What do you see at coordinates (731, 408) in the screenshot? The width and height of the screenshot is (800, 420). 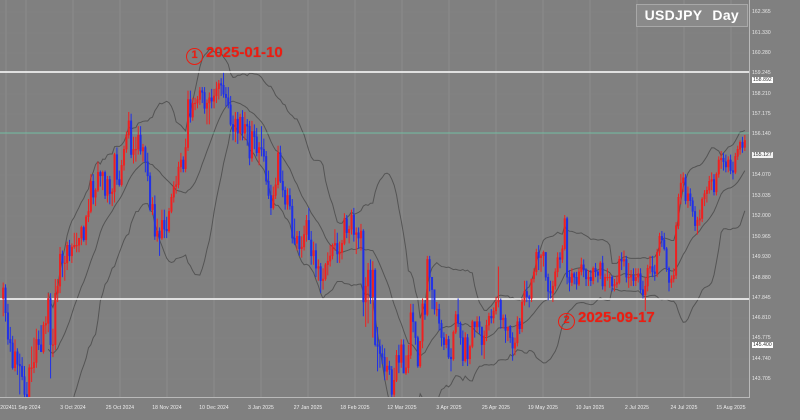 I see `time-tick: 15 Aug 2025` at bounding box center [731, 408].